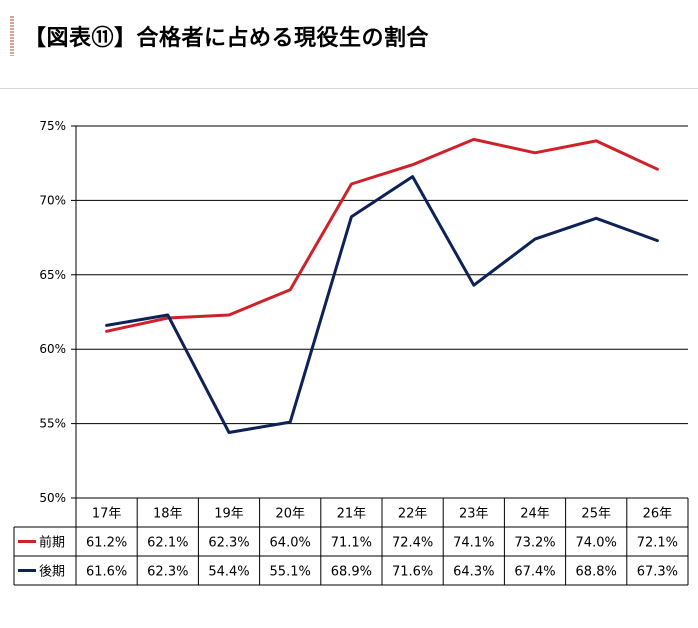 This screenshot has width=698, height=628. What do you see at coordinates (74, 312) in the screenshot?
I see `axes` at bounding box center [74, 312].